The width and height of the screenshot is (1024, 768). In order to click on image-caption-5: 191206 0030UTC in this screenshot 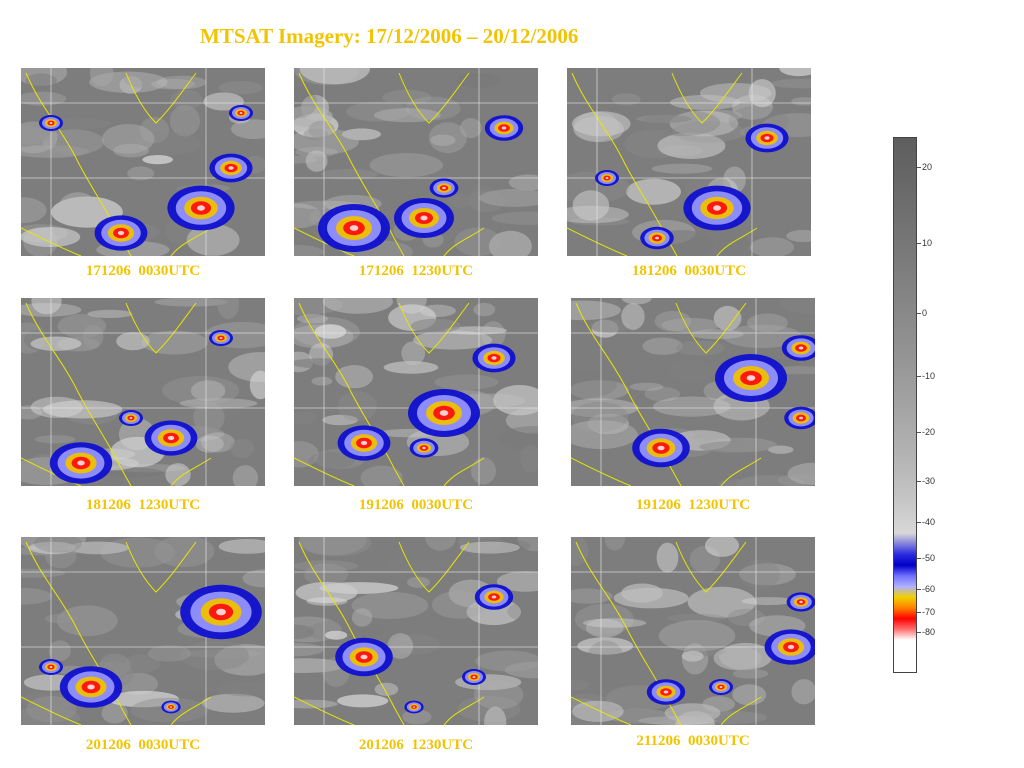, I will do `click(416, 505)`.